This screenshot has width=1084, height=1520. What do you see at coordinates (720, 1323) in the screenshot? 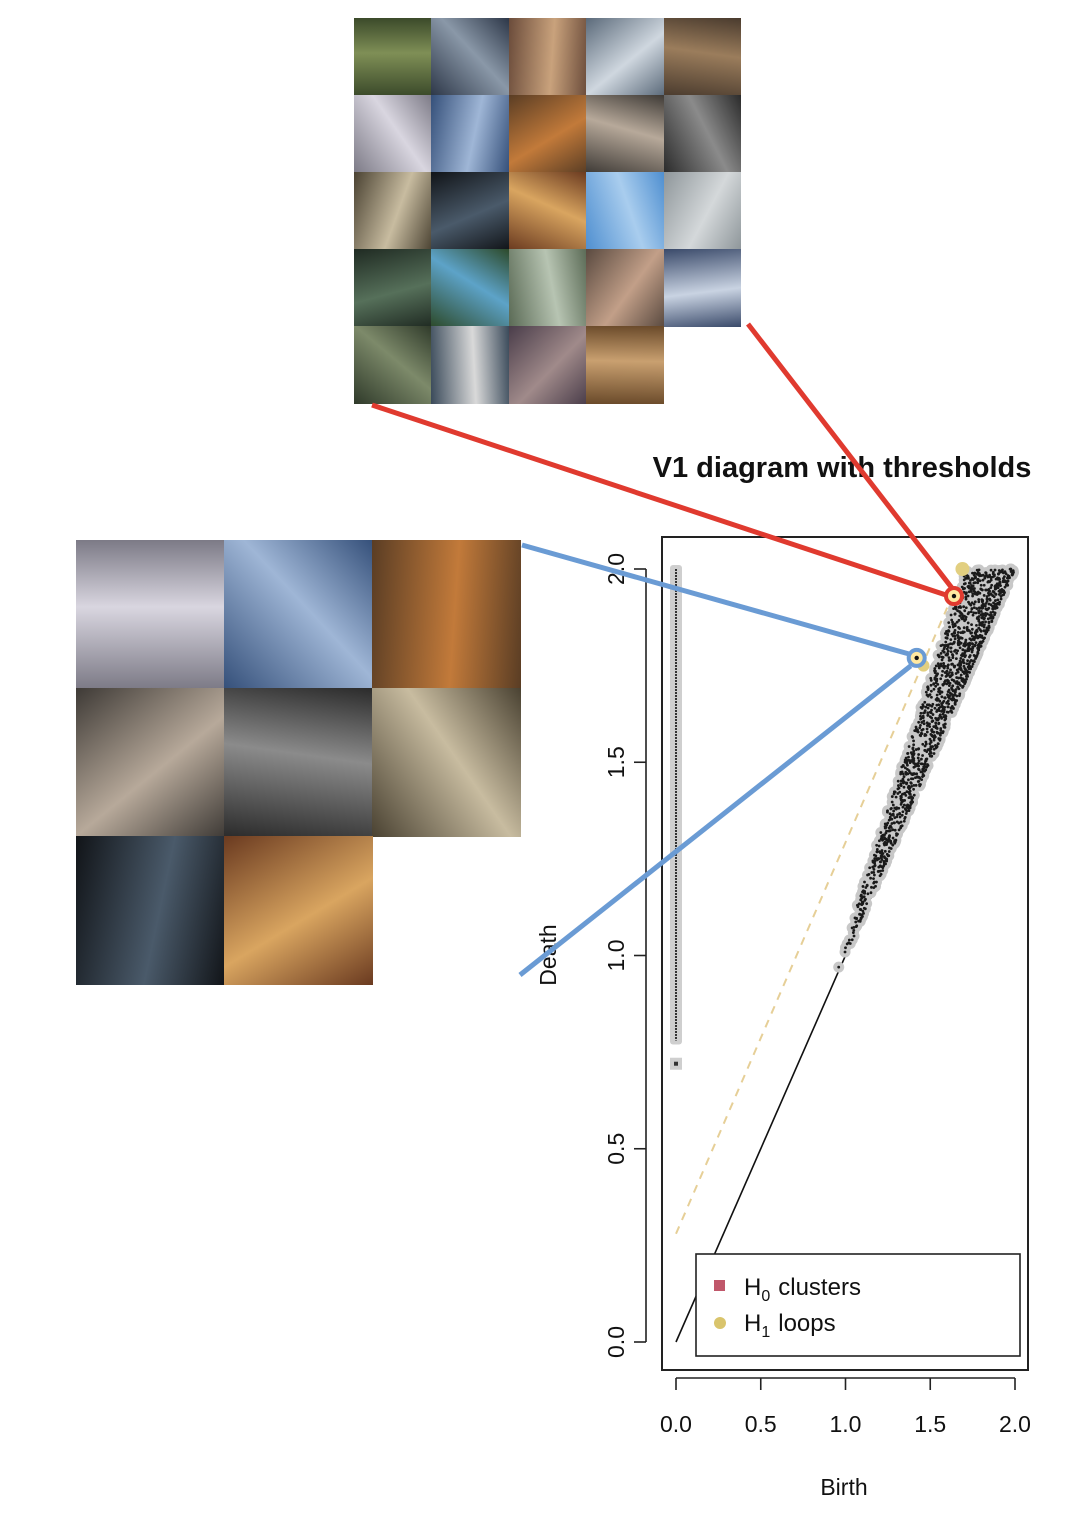
I see `legend-swatch-loops` at bounding box center [720, 1323].